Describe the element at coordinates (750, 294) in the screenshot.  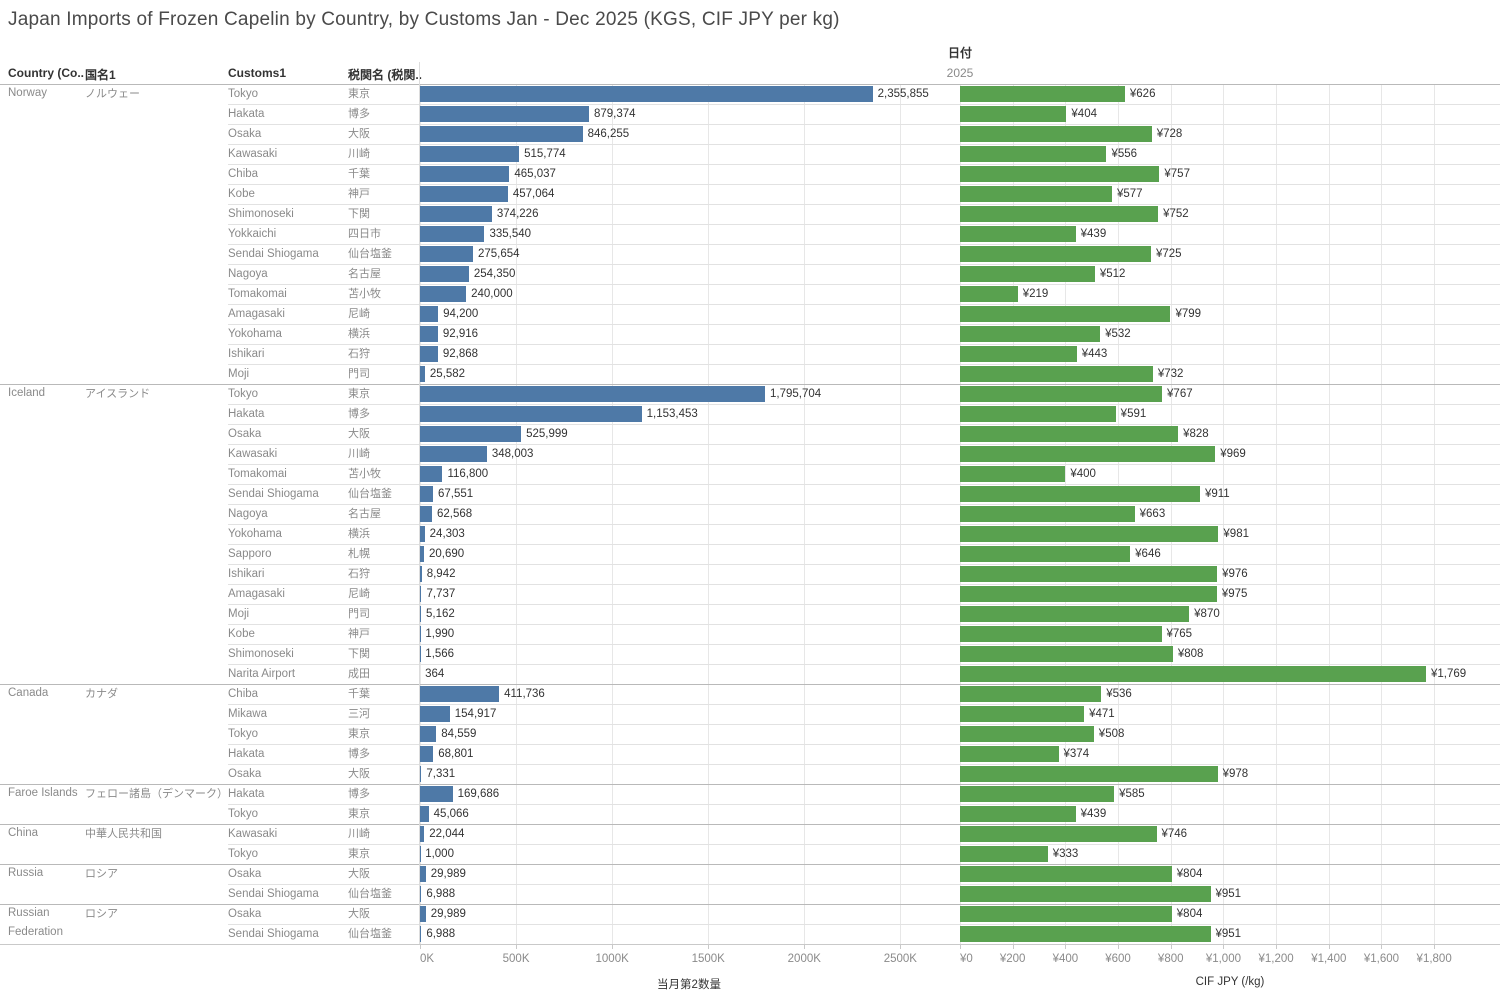
I see `table-row: Tomakomai 苫小牧 240,000 ¥219` at that location.